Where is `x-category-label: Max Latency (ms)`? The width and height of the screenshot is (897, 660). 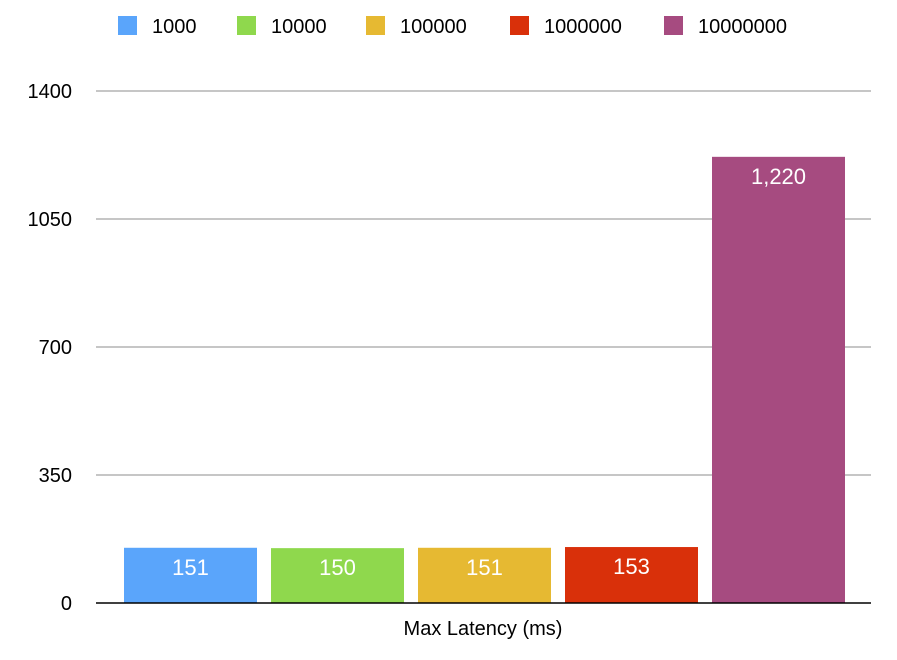 x-category-label: Max Latency (ms) is located at coordinates (483, 629).